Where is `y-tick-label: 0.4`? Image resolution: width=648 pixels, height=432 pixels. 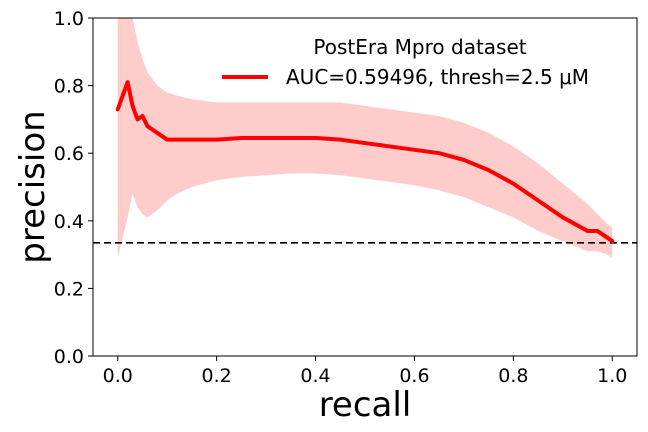 y-tick-label: 0.4 is located at coordinates (69, 222).